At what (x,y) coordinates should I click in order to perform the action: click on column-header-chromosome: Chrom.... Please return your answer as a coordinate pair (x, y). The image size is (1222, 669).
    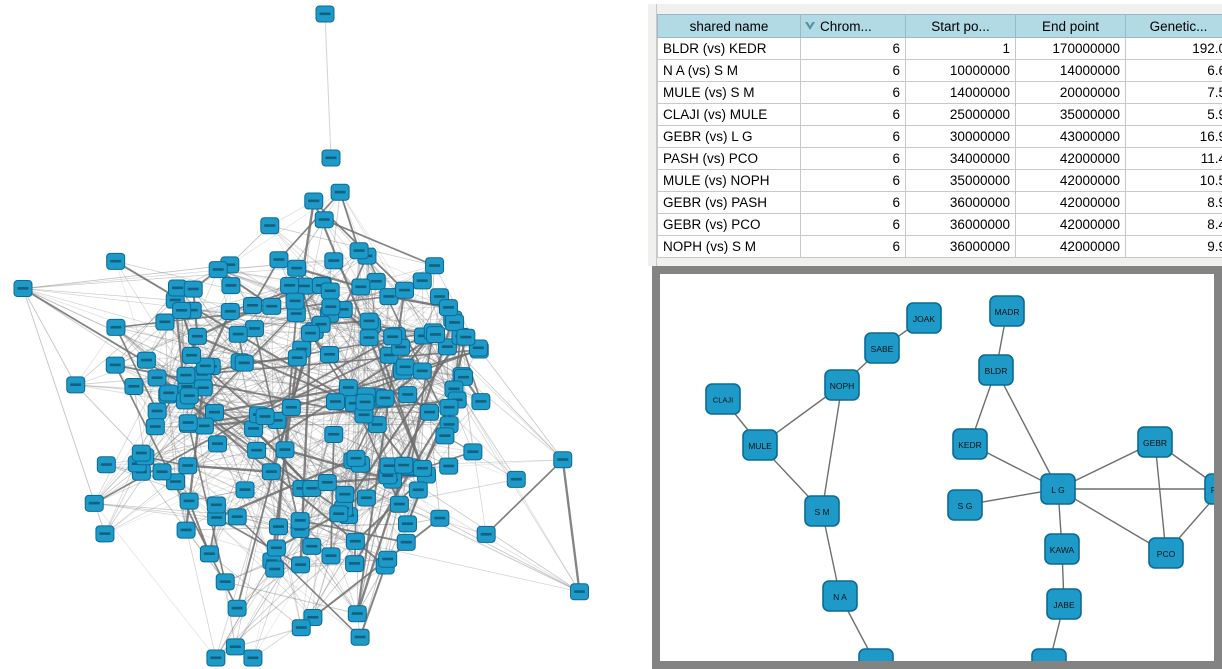
    Looking at the image, I should click on (853, 26).